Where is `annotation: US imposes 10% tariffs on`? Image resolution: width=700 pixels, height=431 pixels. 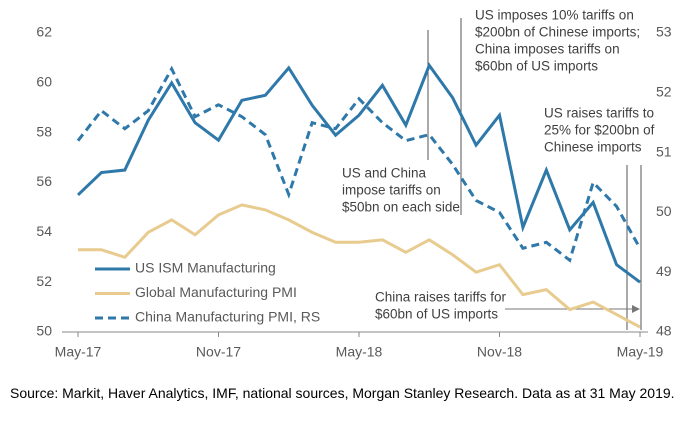 annotation: US imposes 10% tariffs on is located at coordinates (554, 15).